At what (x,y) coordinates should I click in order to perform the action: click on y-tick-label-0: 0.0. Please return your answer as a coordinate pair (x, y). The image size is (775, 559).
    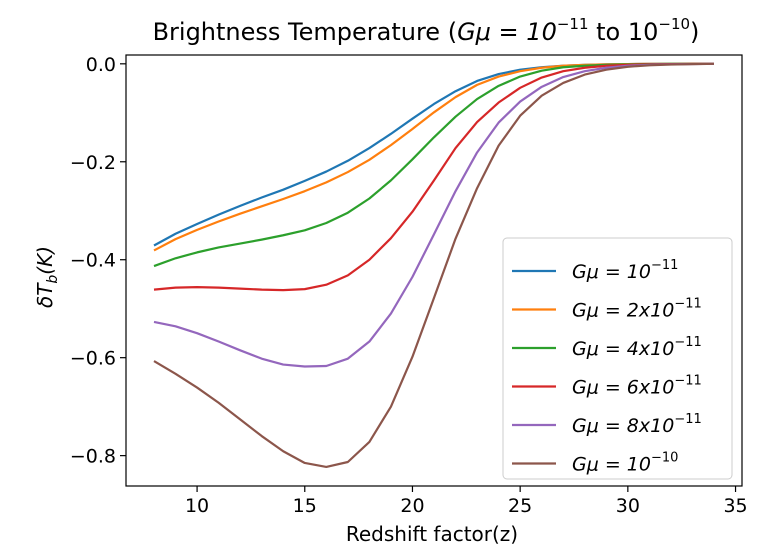
    Looking at the image, I should click on (101, 65).